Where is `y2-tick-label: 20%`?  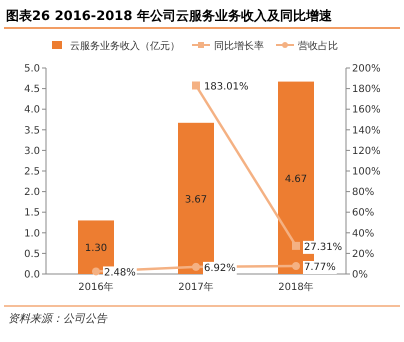
y2-tick-label: 20% is located at coordinates (363, 254).